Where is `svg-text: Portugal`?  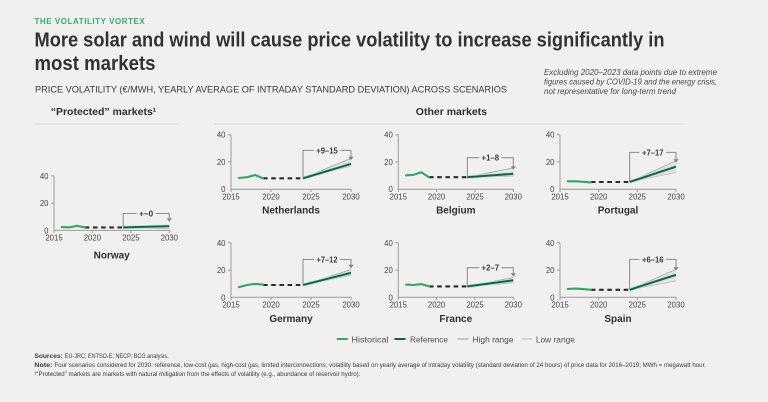
svg-text: Portugal is located at coordinates (618, 211).